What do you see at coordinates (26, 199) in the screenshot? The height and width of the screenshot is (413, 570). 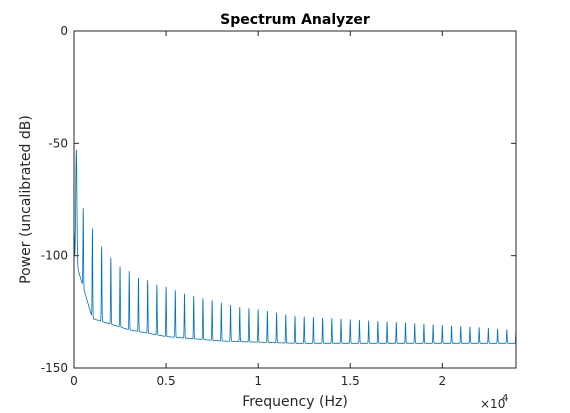 I see `y-axis-label: Power (uncalibrated dB)` at bounding box center [26, 199].